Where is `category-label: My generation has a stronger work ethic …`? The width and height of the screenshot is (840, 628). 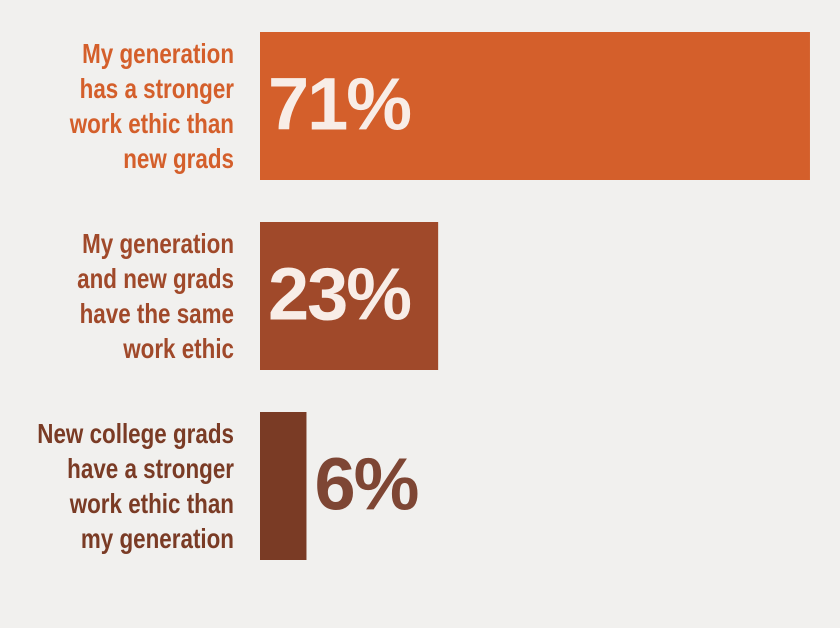
category-label: My generation has a stronger work ethic … is located at coordinates (151, 106).